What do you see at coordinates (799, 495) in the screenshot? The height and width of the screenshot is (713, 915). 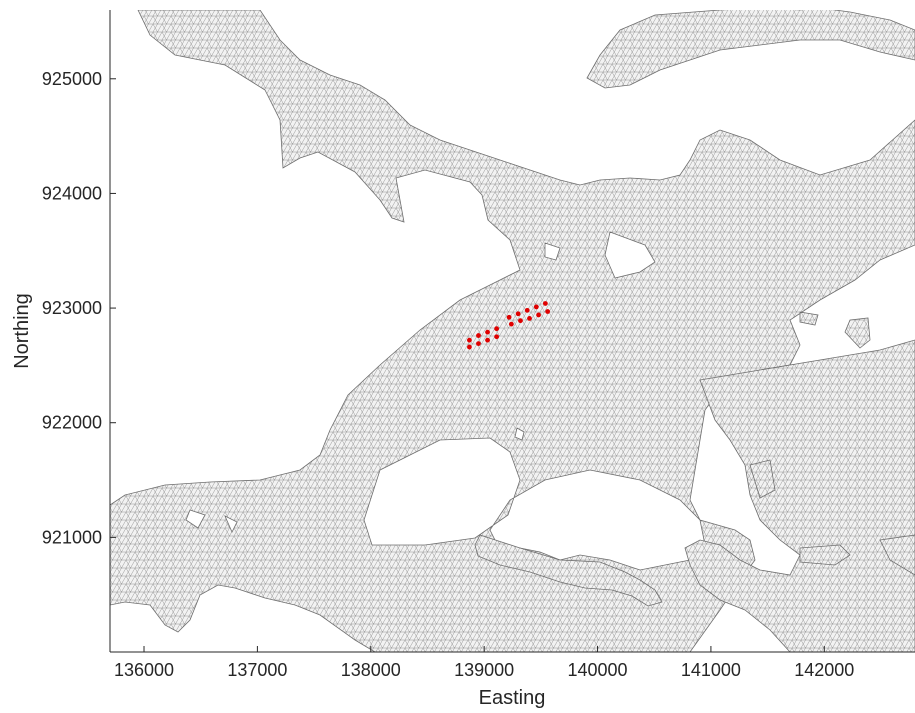 I see `mesh-east-lobe` at bounding box center [799, 495].